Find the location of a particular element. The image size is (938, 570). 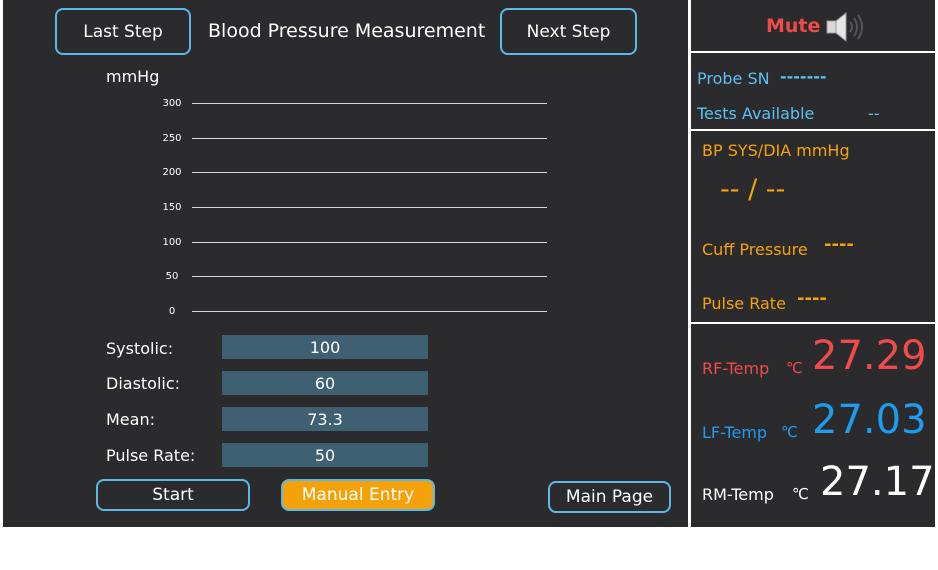

lf-temp-value: 27.03 is located at coordinates (869, 420).